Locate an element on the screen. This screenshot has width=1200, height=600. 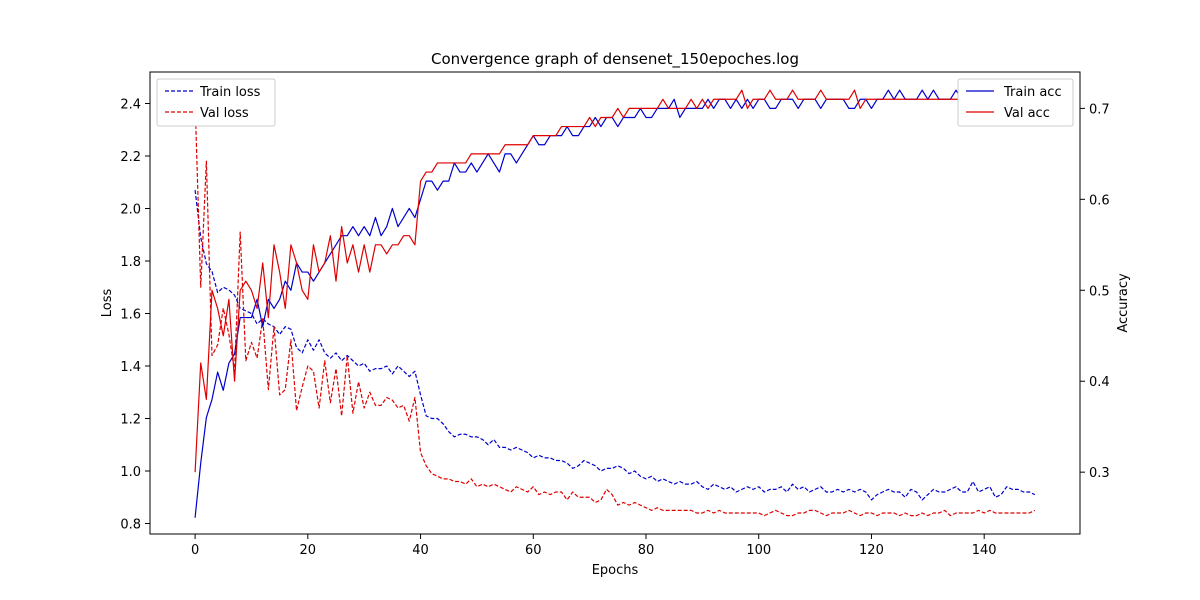
y-axis-left: 0.8 1.0 1.2 1.4 1.6 1.8 2.0 2.2 2.4 is located at coordinates (135, 315).